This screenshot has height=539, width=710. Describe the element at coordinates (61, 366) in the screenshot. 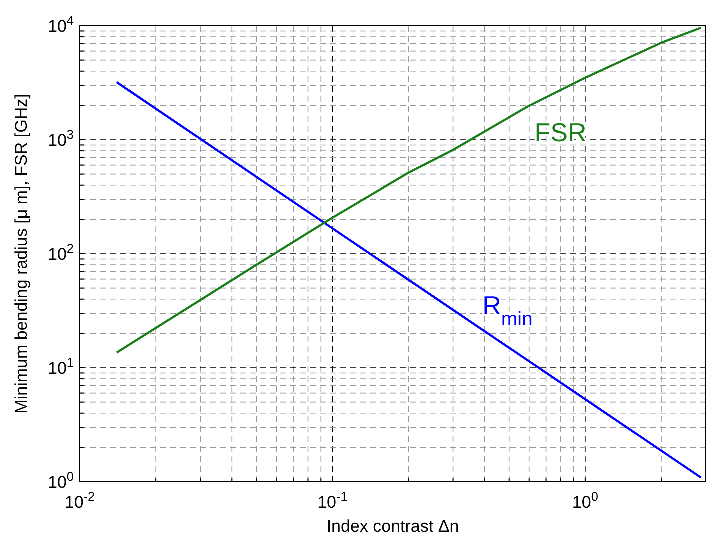

I see `y-tick-label: 10$^{1}$` at that location.